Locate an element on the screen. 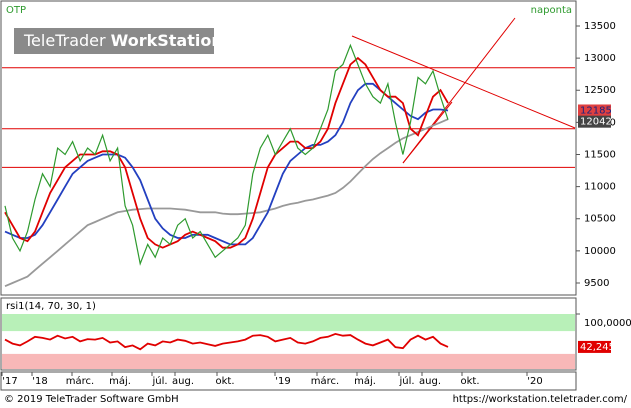 This screenshot has width=631, height=408. watermark-box is located at coordinates (114, 41).